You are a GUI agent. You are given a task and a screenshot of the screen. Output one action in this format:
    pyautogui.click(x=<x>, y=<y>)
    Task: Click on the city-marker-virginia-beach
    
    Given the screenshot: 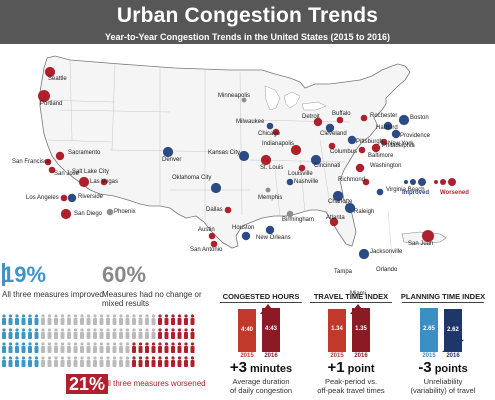 What is the action you would take?
    pyautogui.click(x=380, y=192)
    